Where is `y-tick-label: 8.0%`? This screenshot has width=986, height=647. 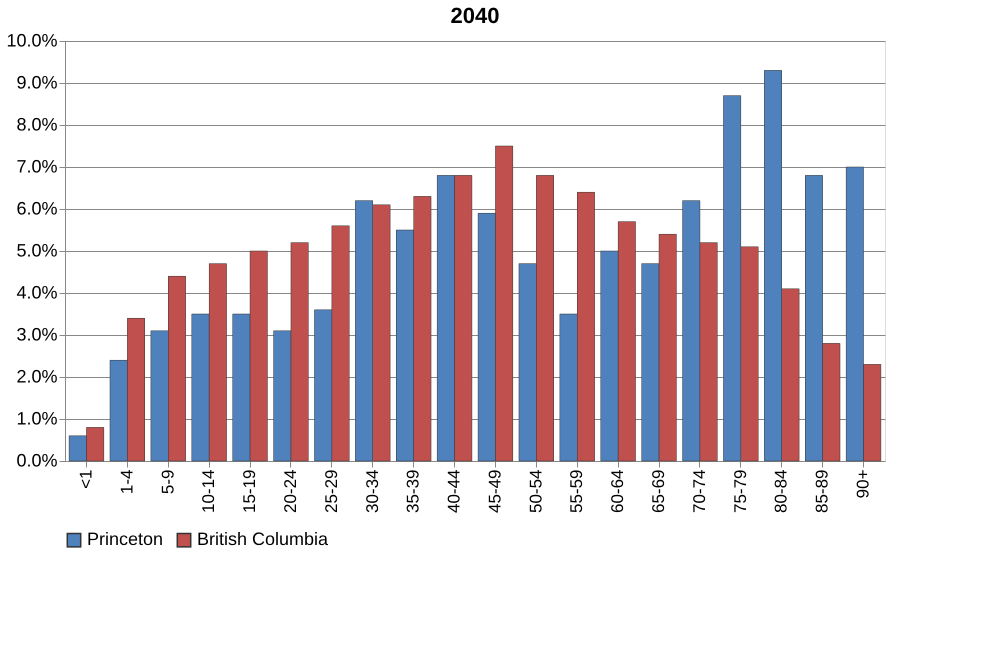 y-tick-label: 8.0% is located at coordinates (37, 124).